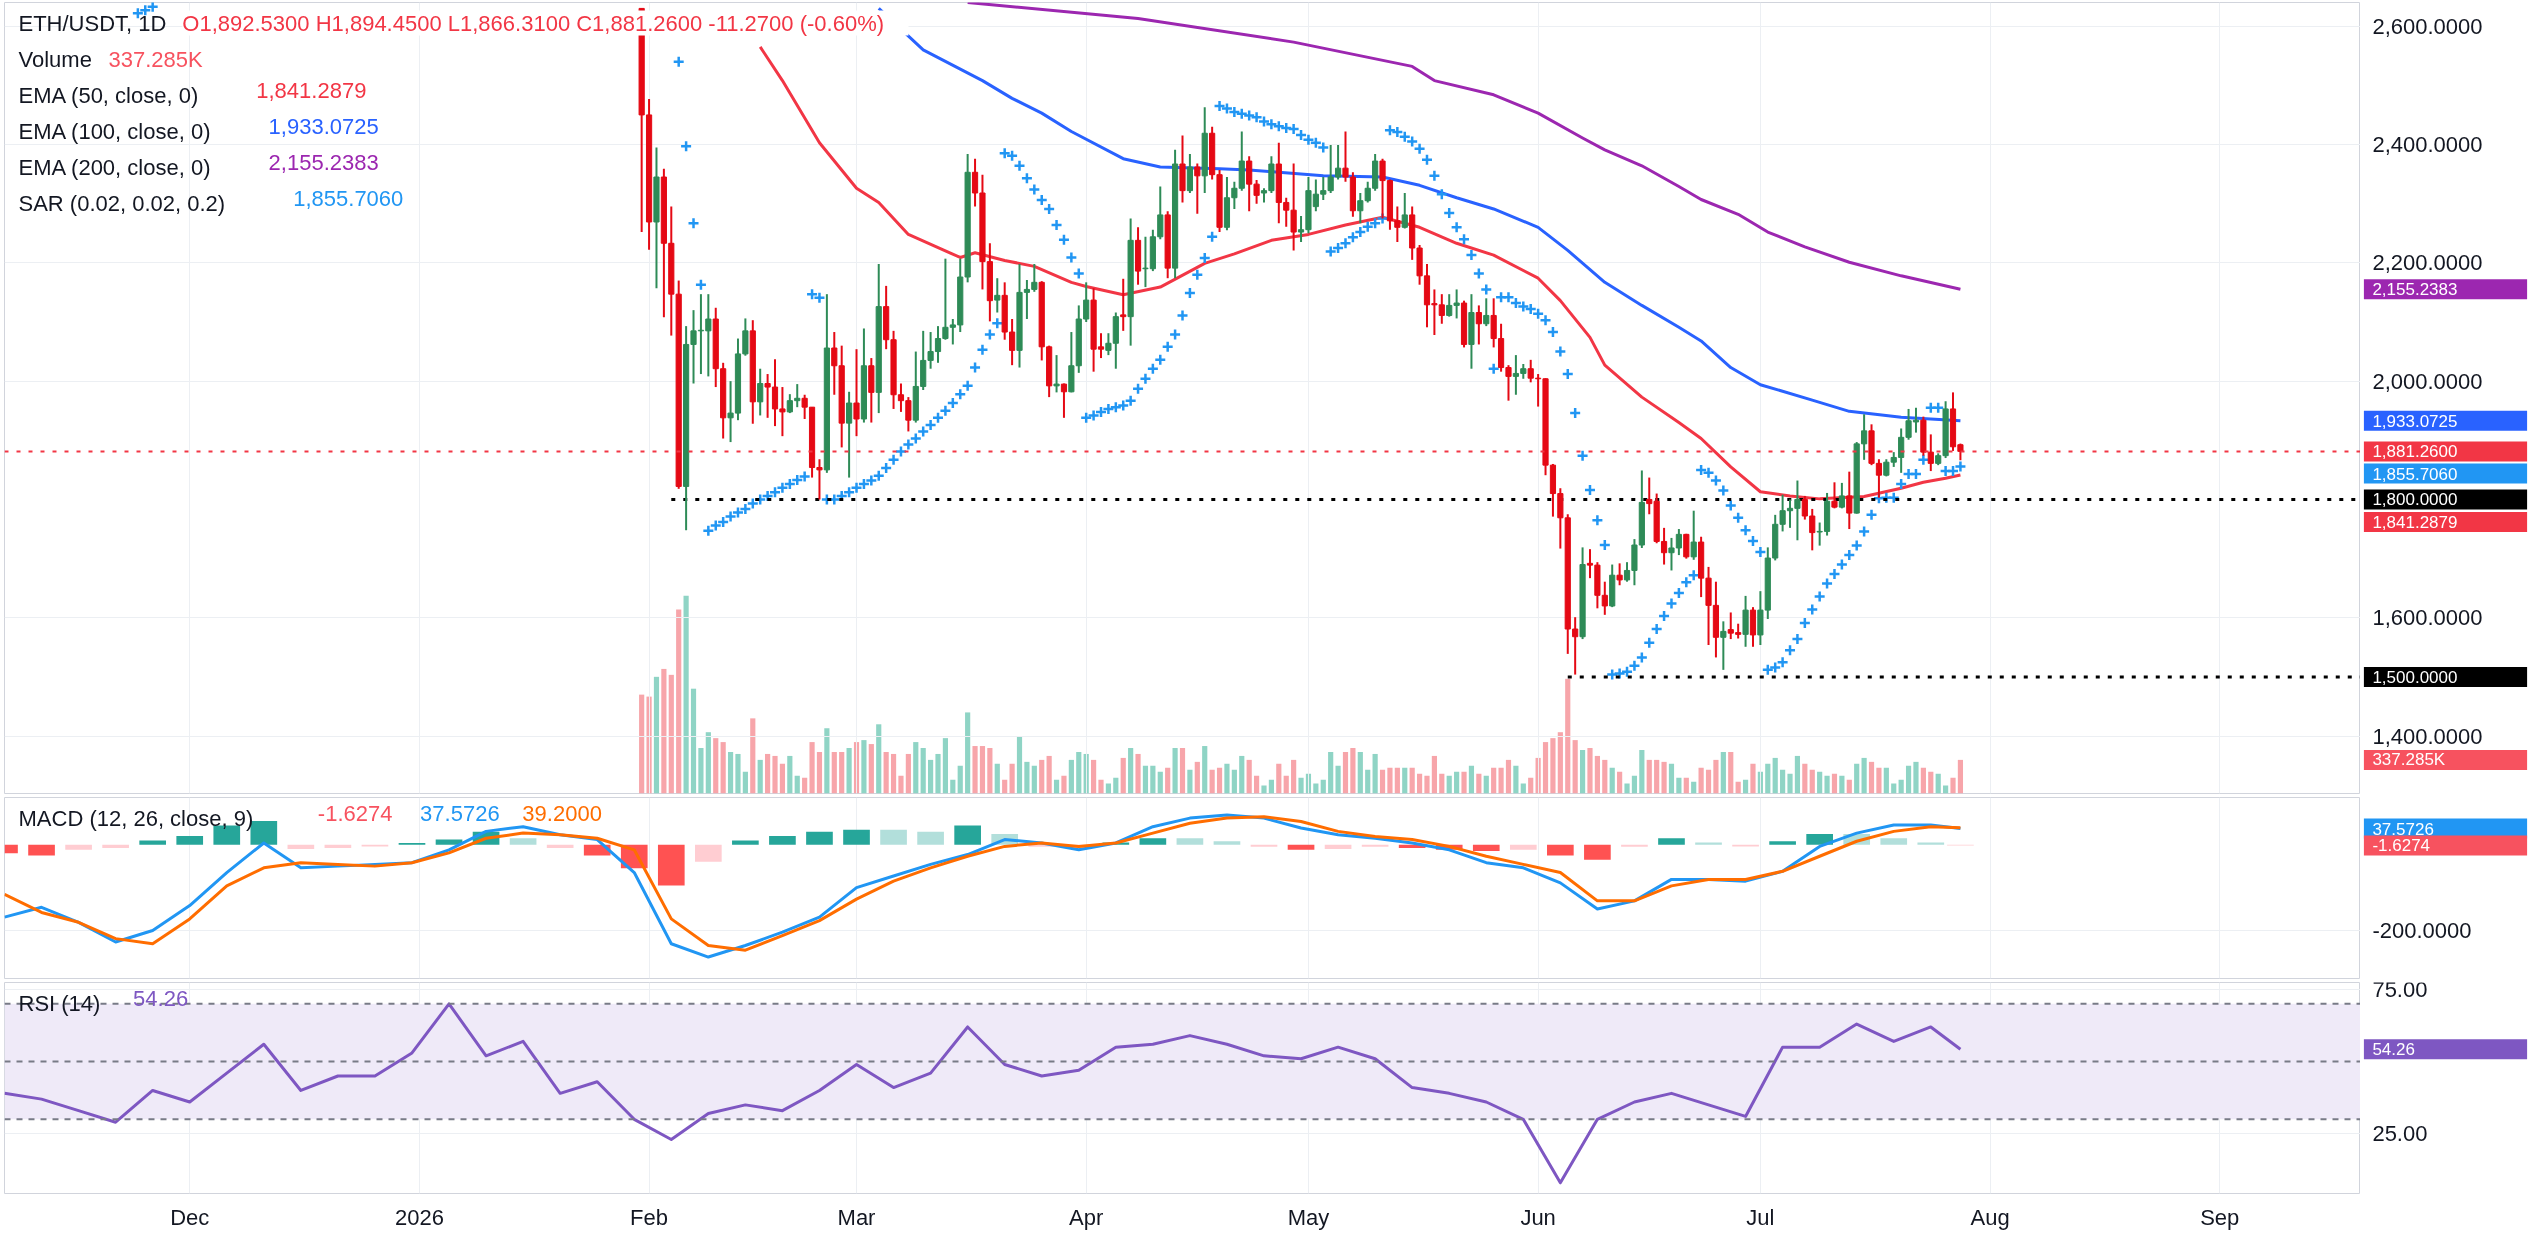 The image size is (2530, 1253). I want to click on annotation: EMA (100, close, 0), so click(114, 131).